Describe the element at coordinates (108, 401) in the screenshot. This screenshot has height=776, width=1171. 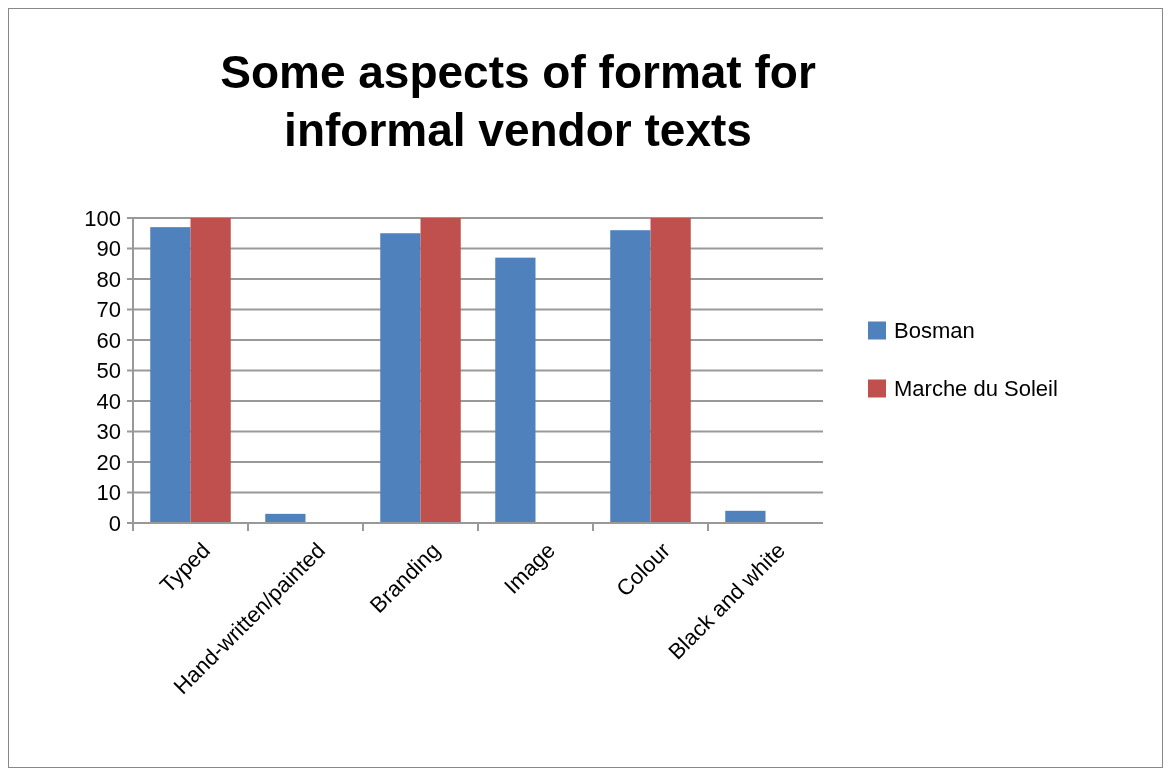
I see `y-tick-label: 40` at that location.